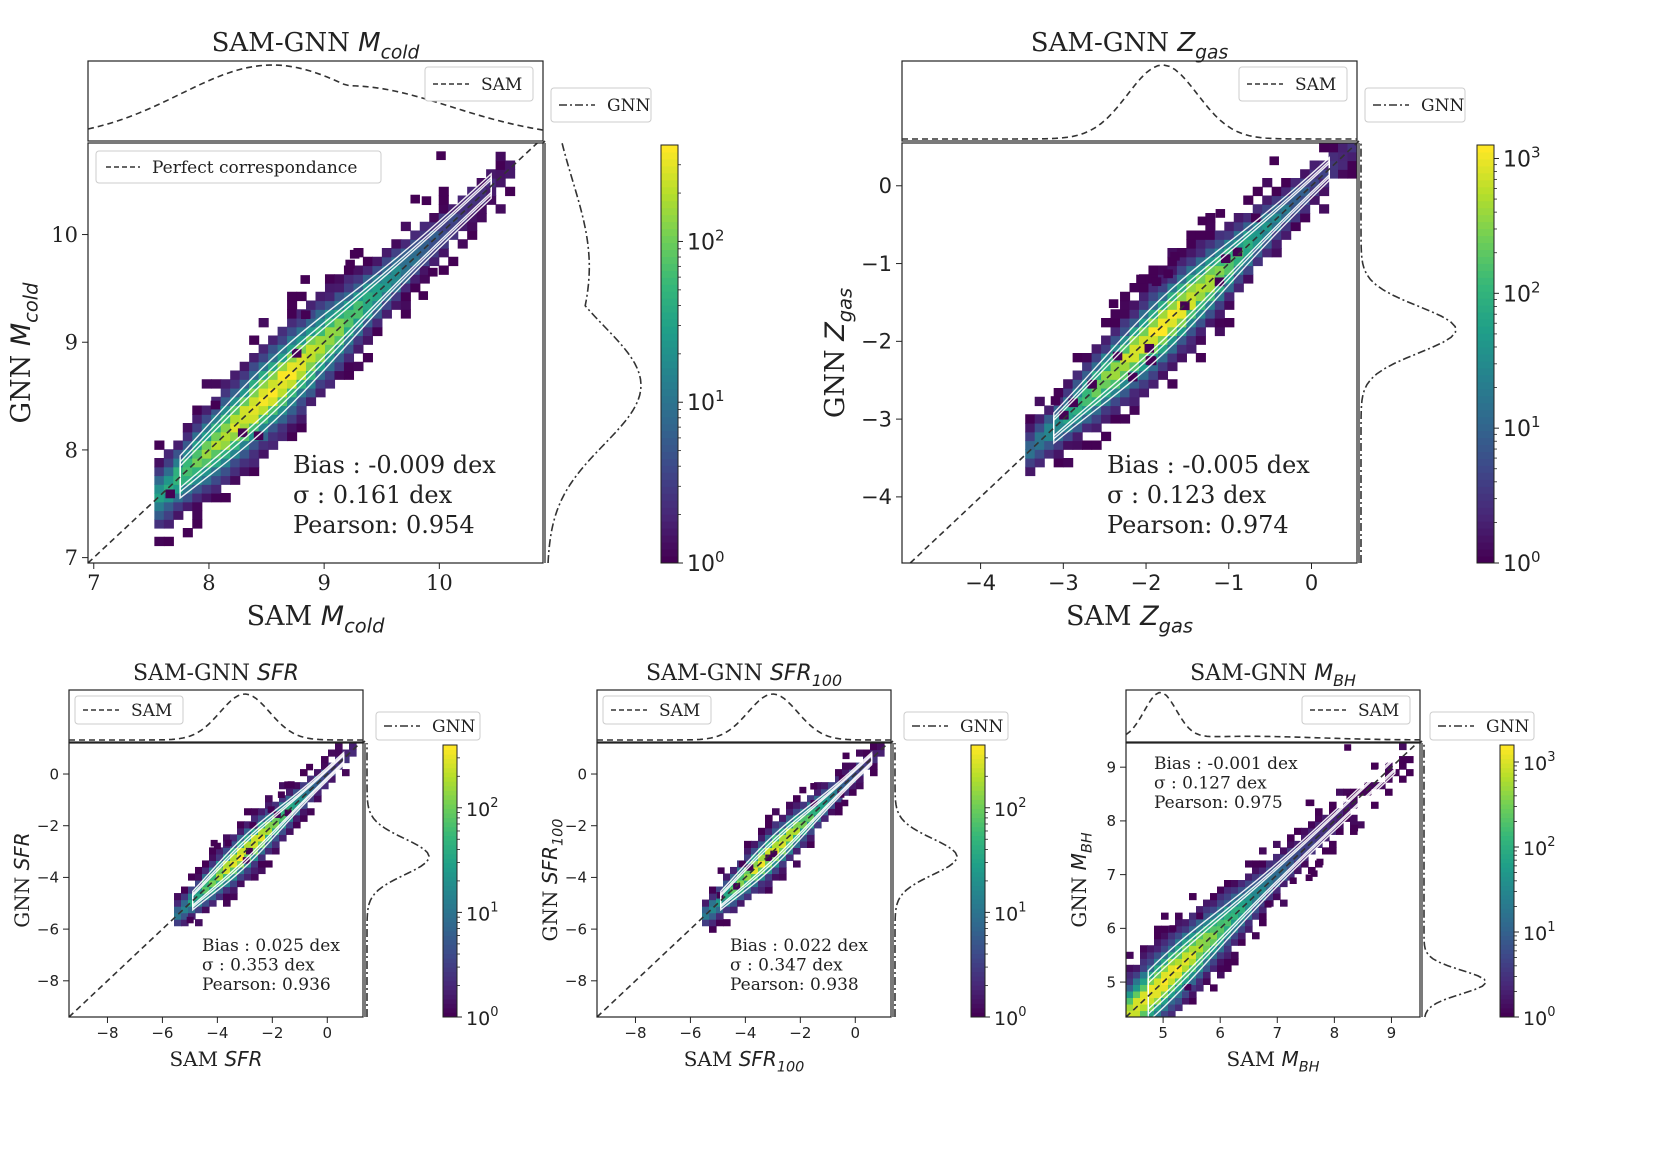 The height and width of the screenshot is (1164, 1660). Describe the element at coordinates (22, 851) in the screenshot. I see `ylabel-symbol: SFR` at that location.